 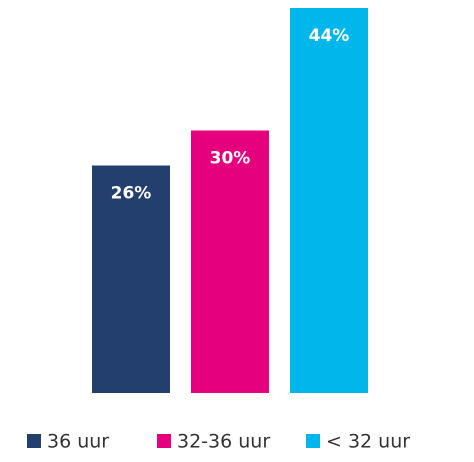 What do you see at coordinates (131, 194) in the screenshot?
I see `value-label: 26%` at bounding box center [131, 194].